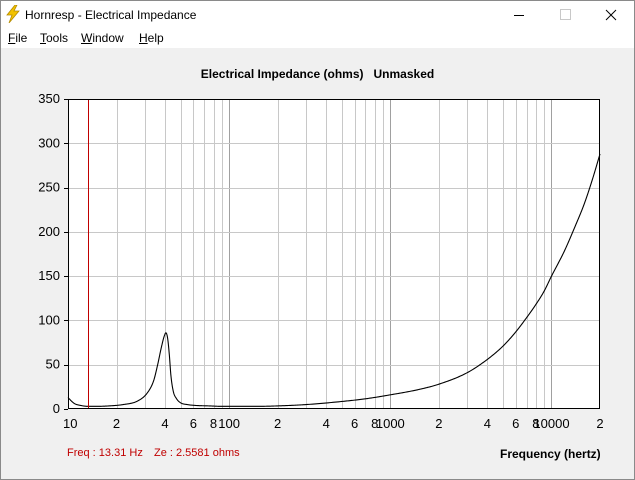 This screenshot has height=480, width=635. What do you see at coordinates (197, 453) in the screenshot?
I see `impedance-readout: Ze : 2.5581 ohms` at bounding box center [197, 453].